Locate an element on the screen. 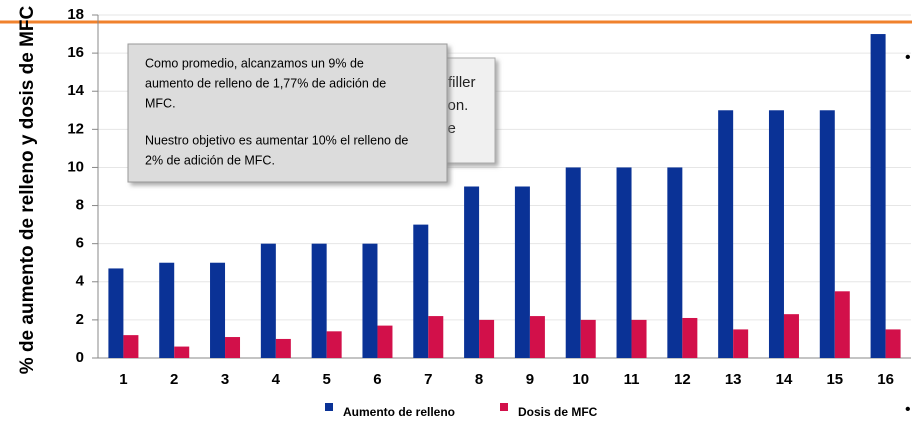 The image size is (912, 425). x-tick-label: 13 is located at coordinates (733, 379).